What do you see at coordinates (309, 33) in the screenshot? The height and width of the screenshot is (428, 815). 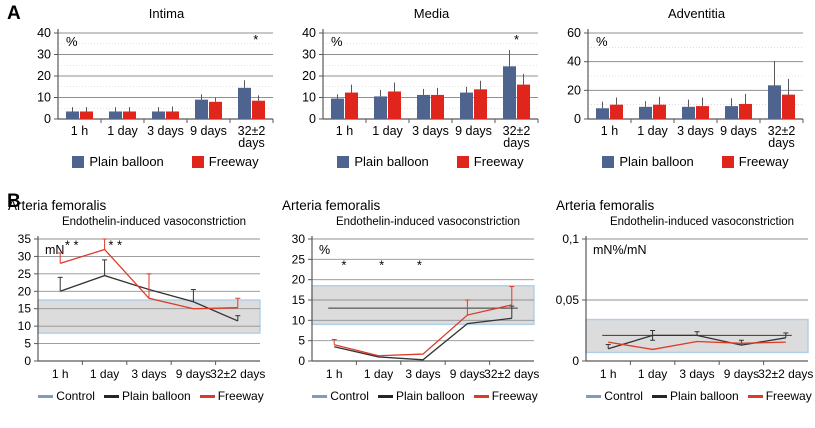 I see `y-tick-label: 40` at bounding box center [309, 33].